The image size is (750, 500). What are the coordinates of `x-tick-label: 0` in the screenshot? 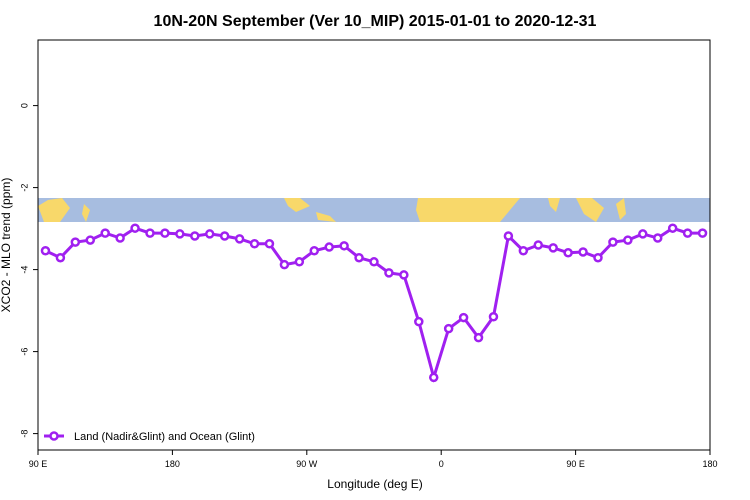 It's located at (441, 464).